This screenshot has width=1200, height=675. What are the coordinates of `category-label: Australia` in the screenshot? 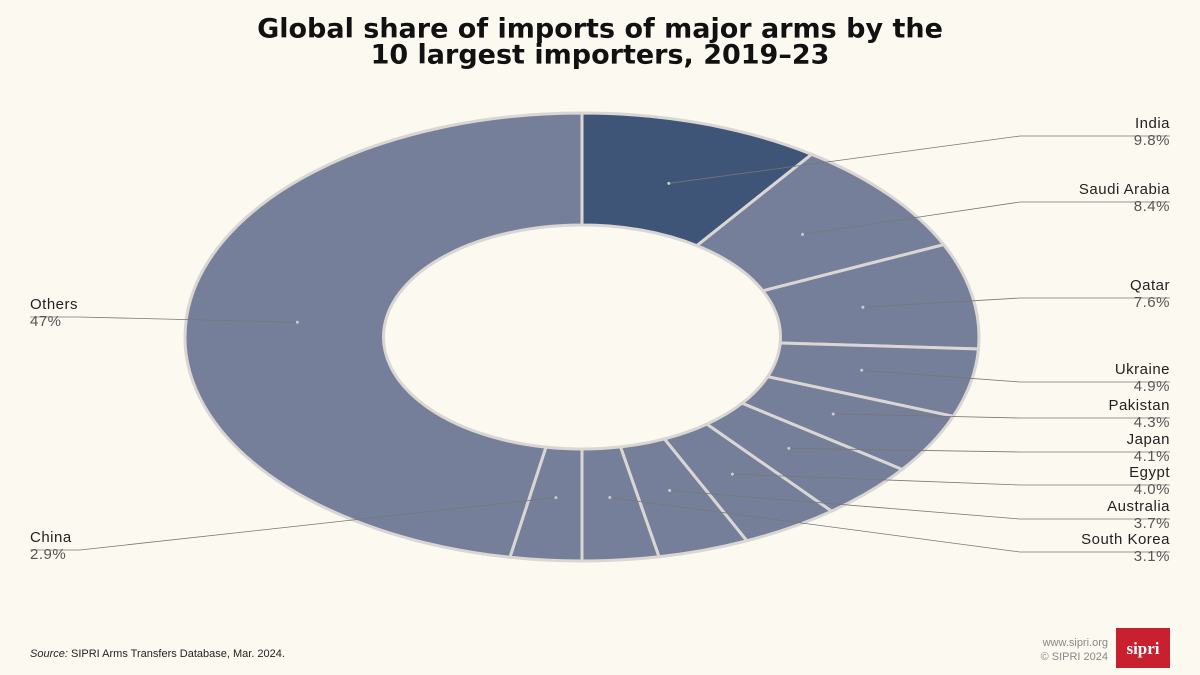 It's located at (1138, 506).